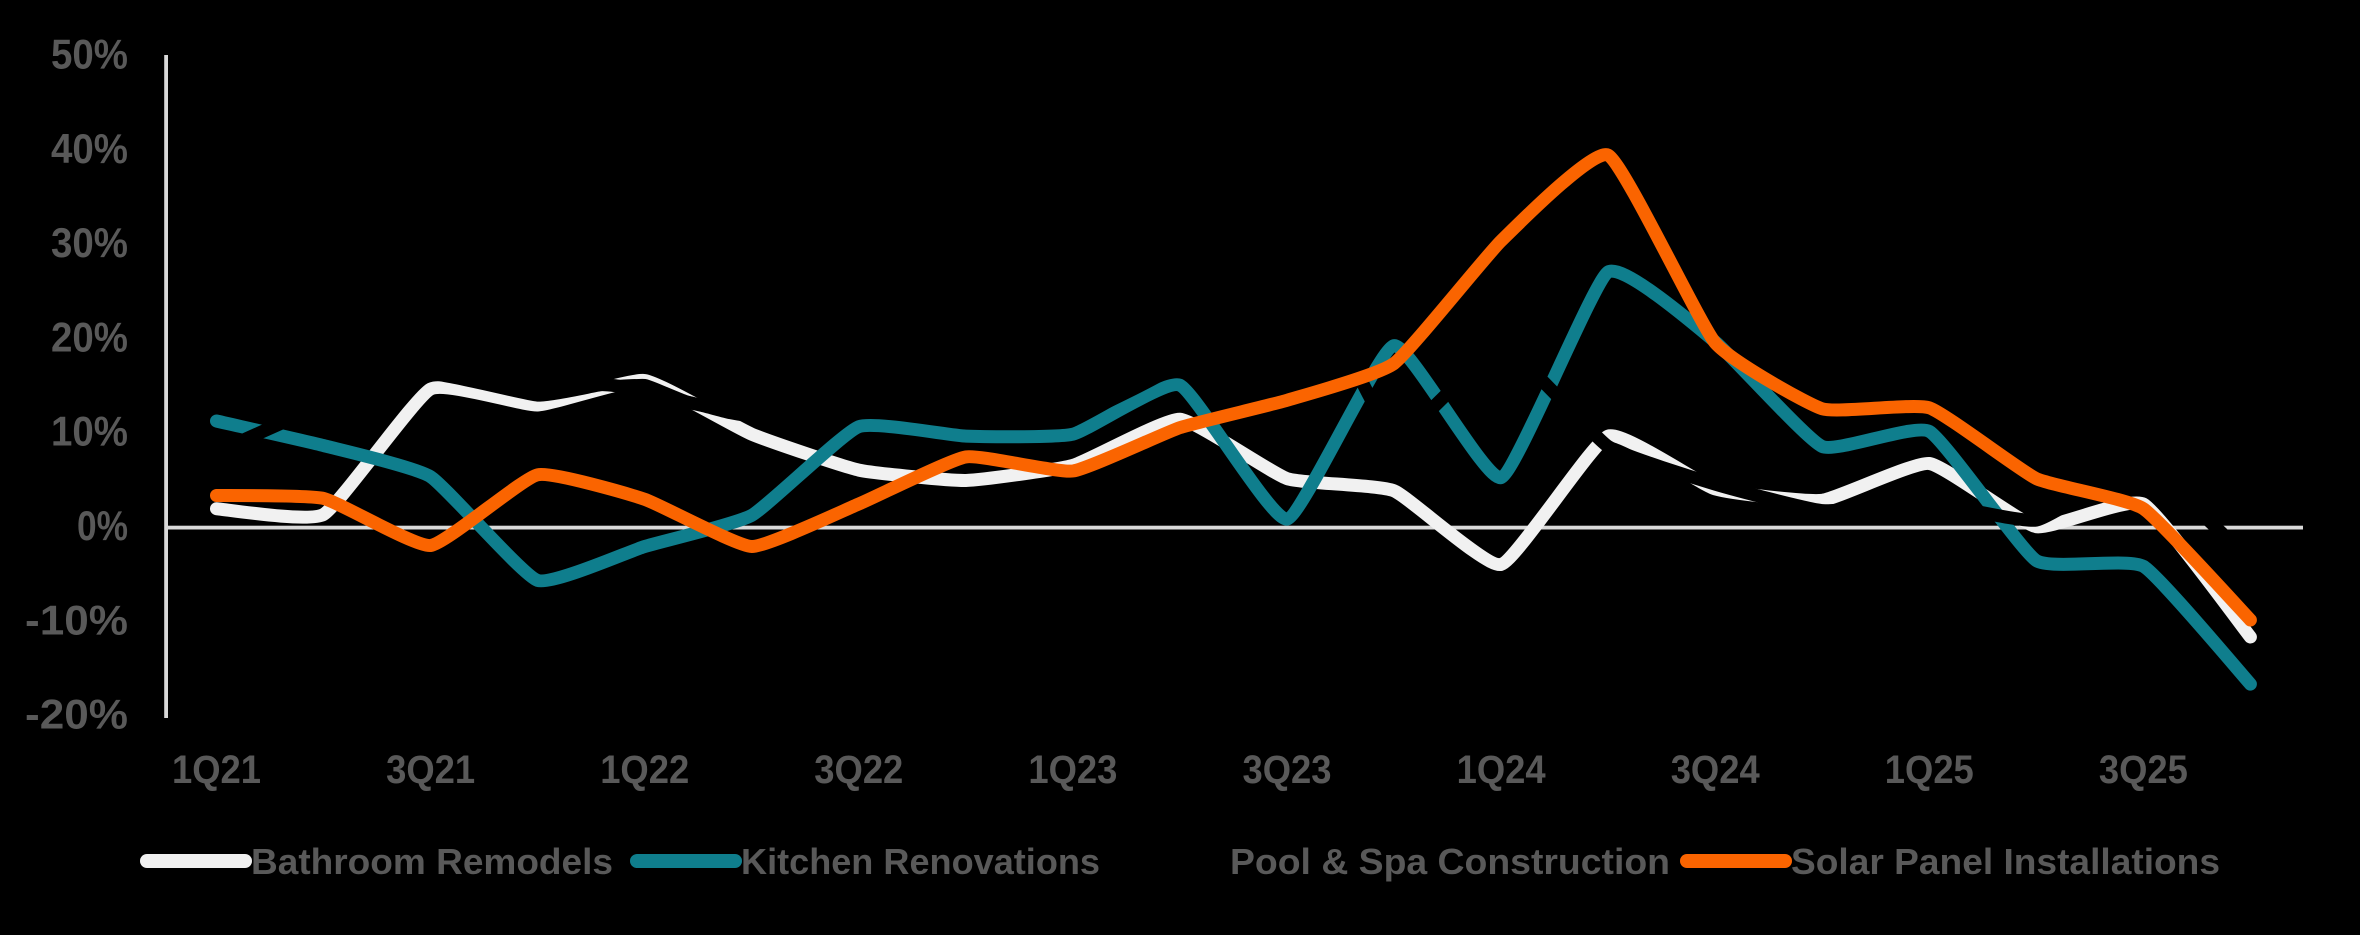  What do you see at coordinates (89, 336) in the screenshot?
I see `svg-text: 20%` at bounding box center [89, 336].